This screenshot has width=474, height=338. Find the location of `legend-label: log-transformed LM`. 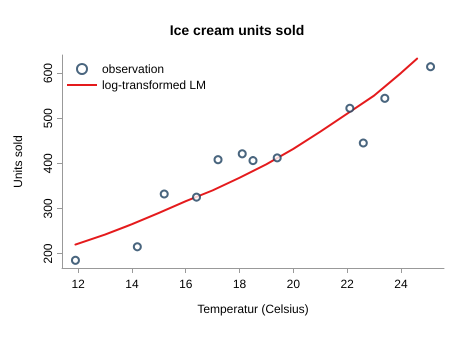

legend-label: log-transformed LM is located at coordinates (154, 85).